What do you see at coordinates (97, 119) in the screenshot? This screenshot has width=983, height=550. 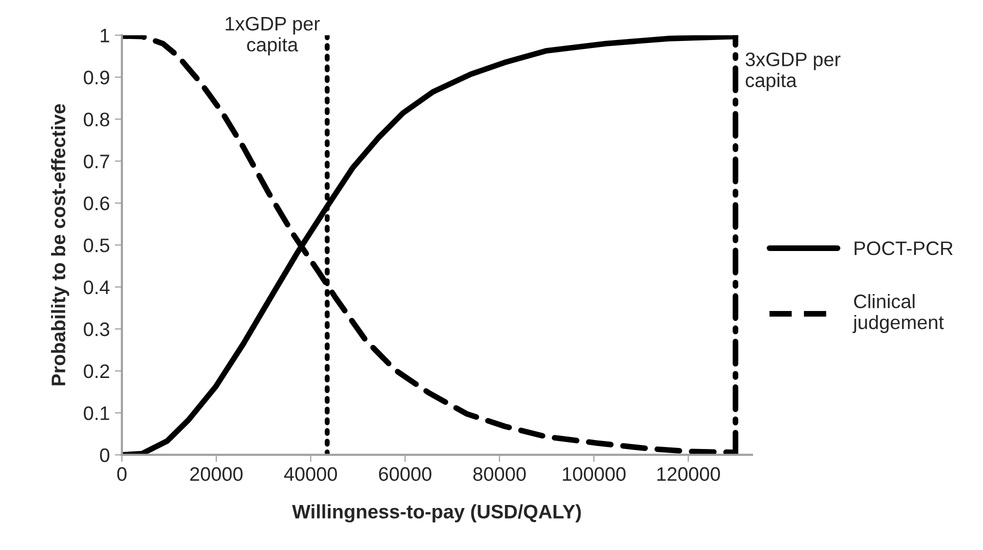 I see `y-tick-label: 0.8` at bounding box center [97, 119].